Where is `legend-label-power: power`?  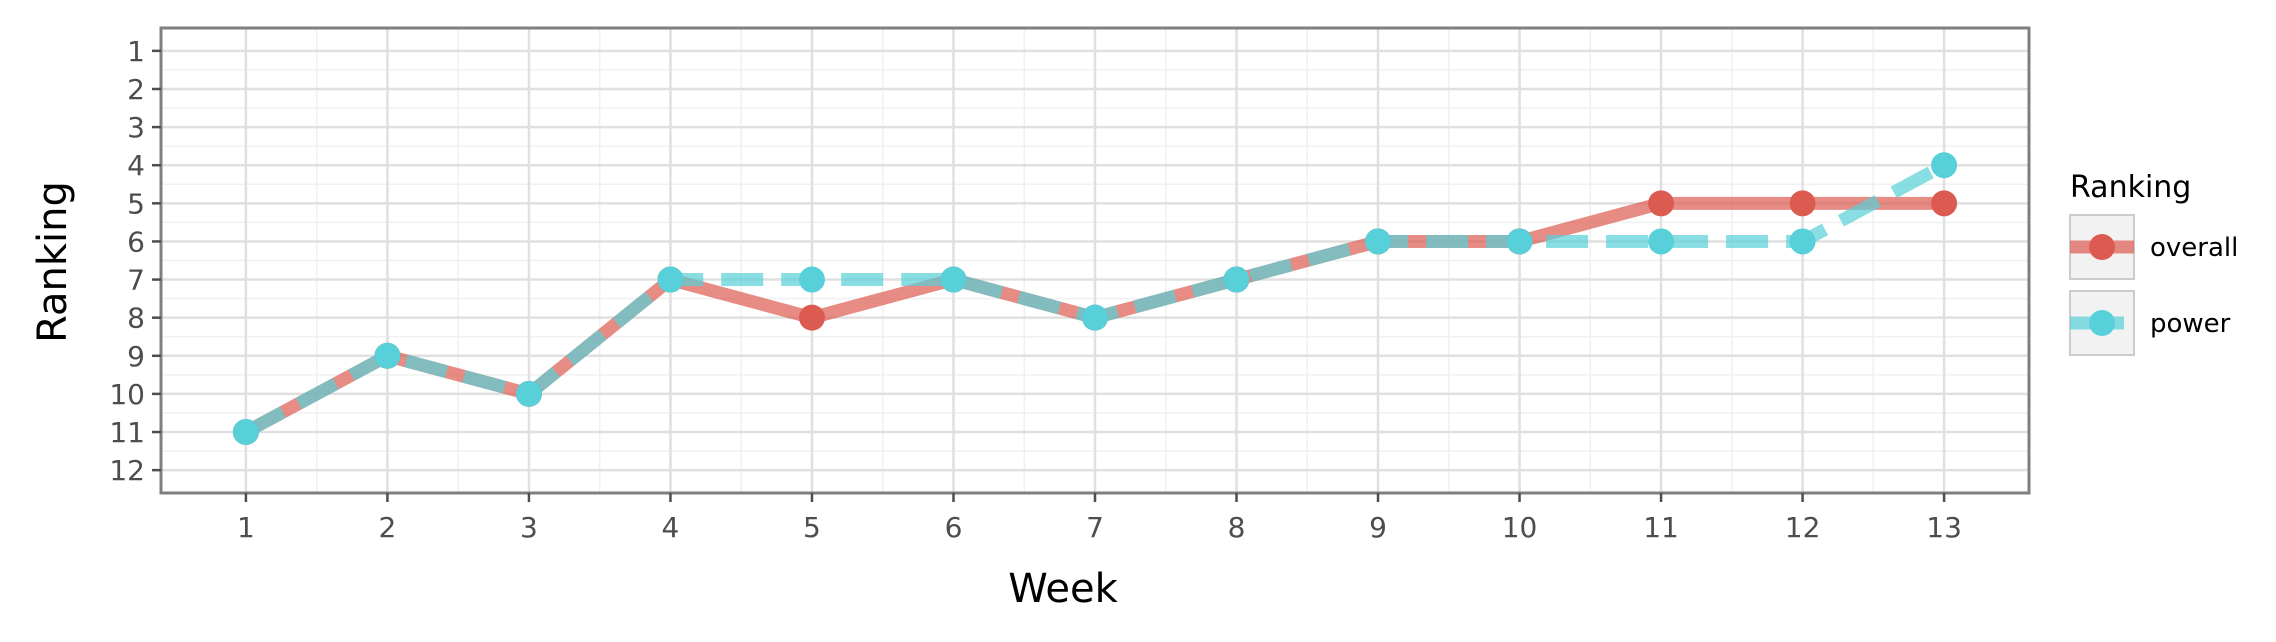
legend-label-power: power is located at coordinates (2190, 324).